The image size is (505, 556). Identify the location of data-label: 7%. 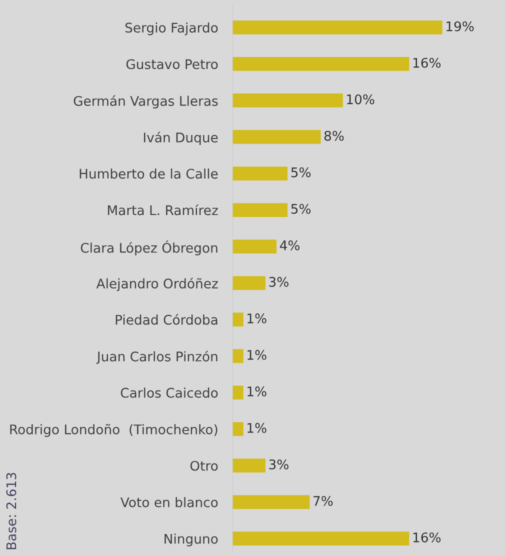
(323, 501).